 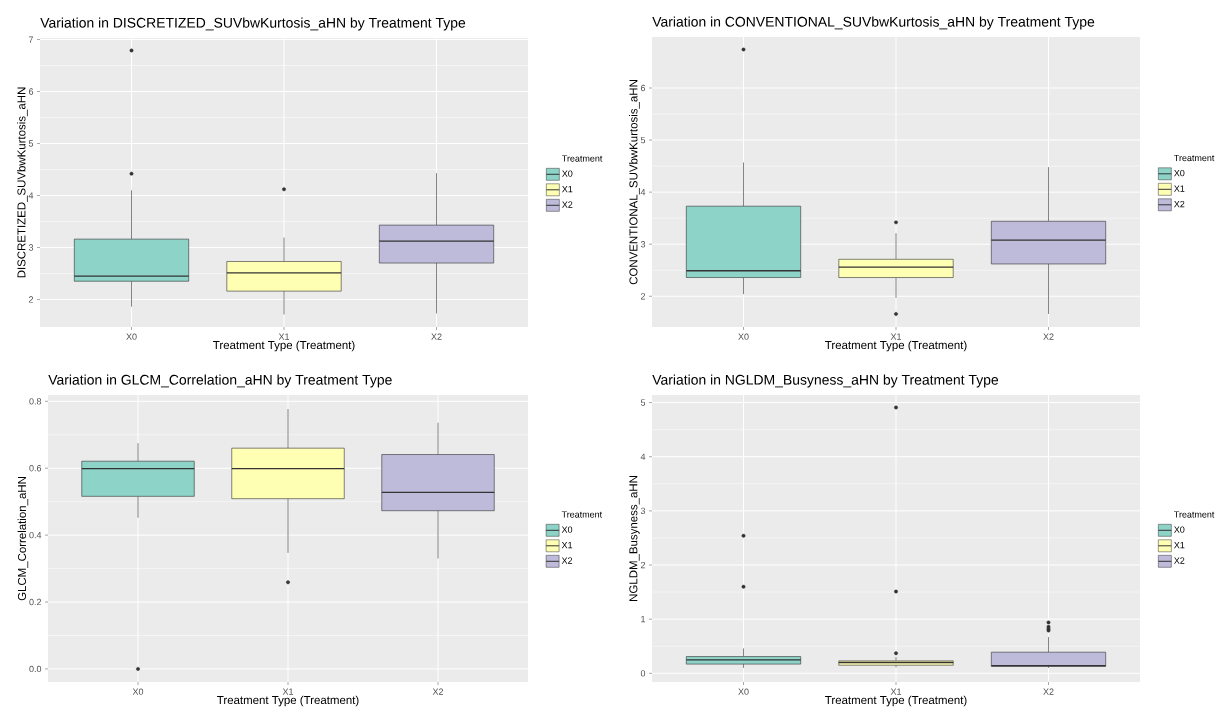 I want to click on chart-title: Variation in GLCM_Correlation_aHN by Treatment Type, so click(x=220, y=381).